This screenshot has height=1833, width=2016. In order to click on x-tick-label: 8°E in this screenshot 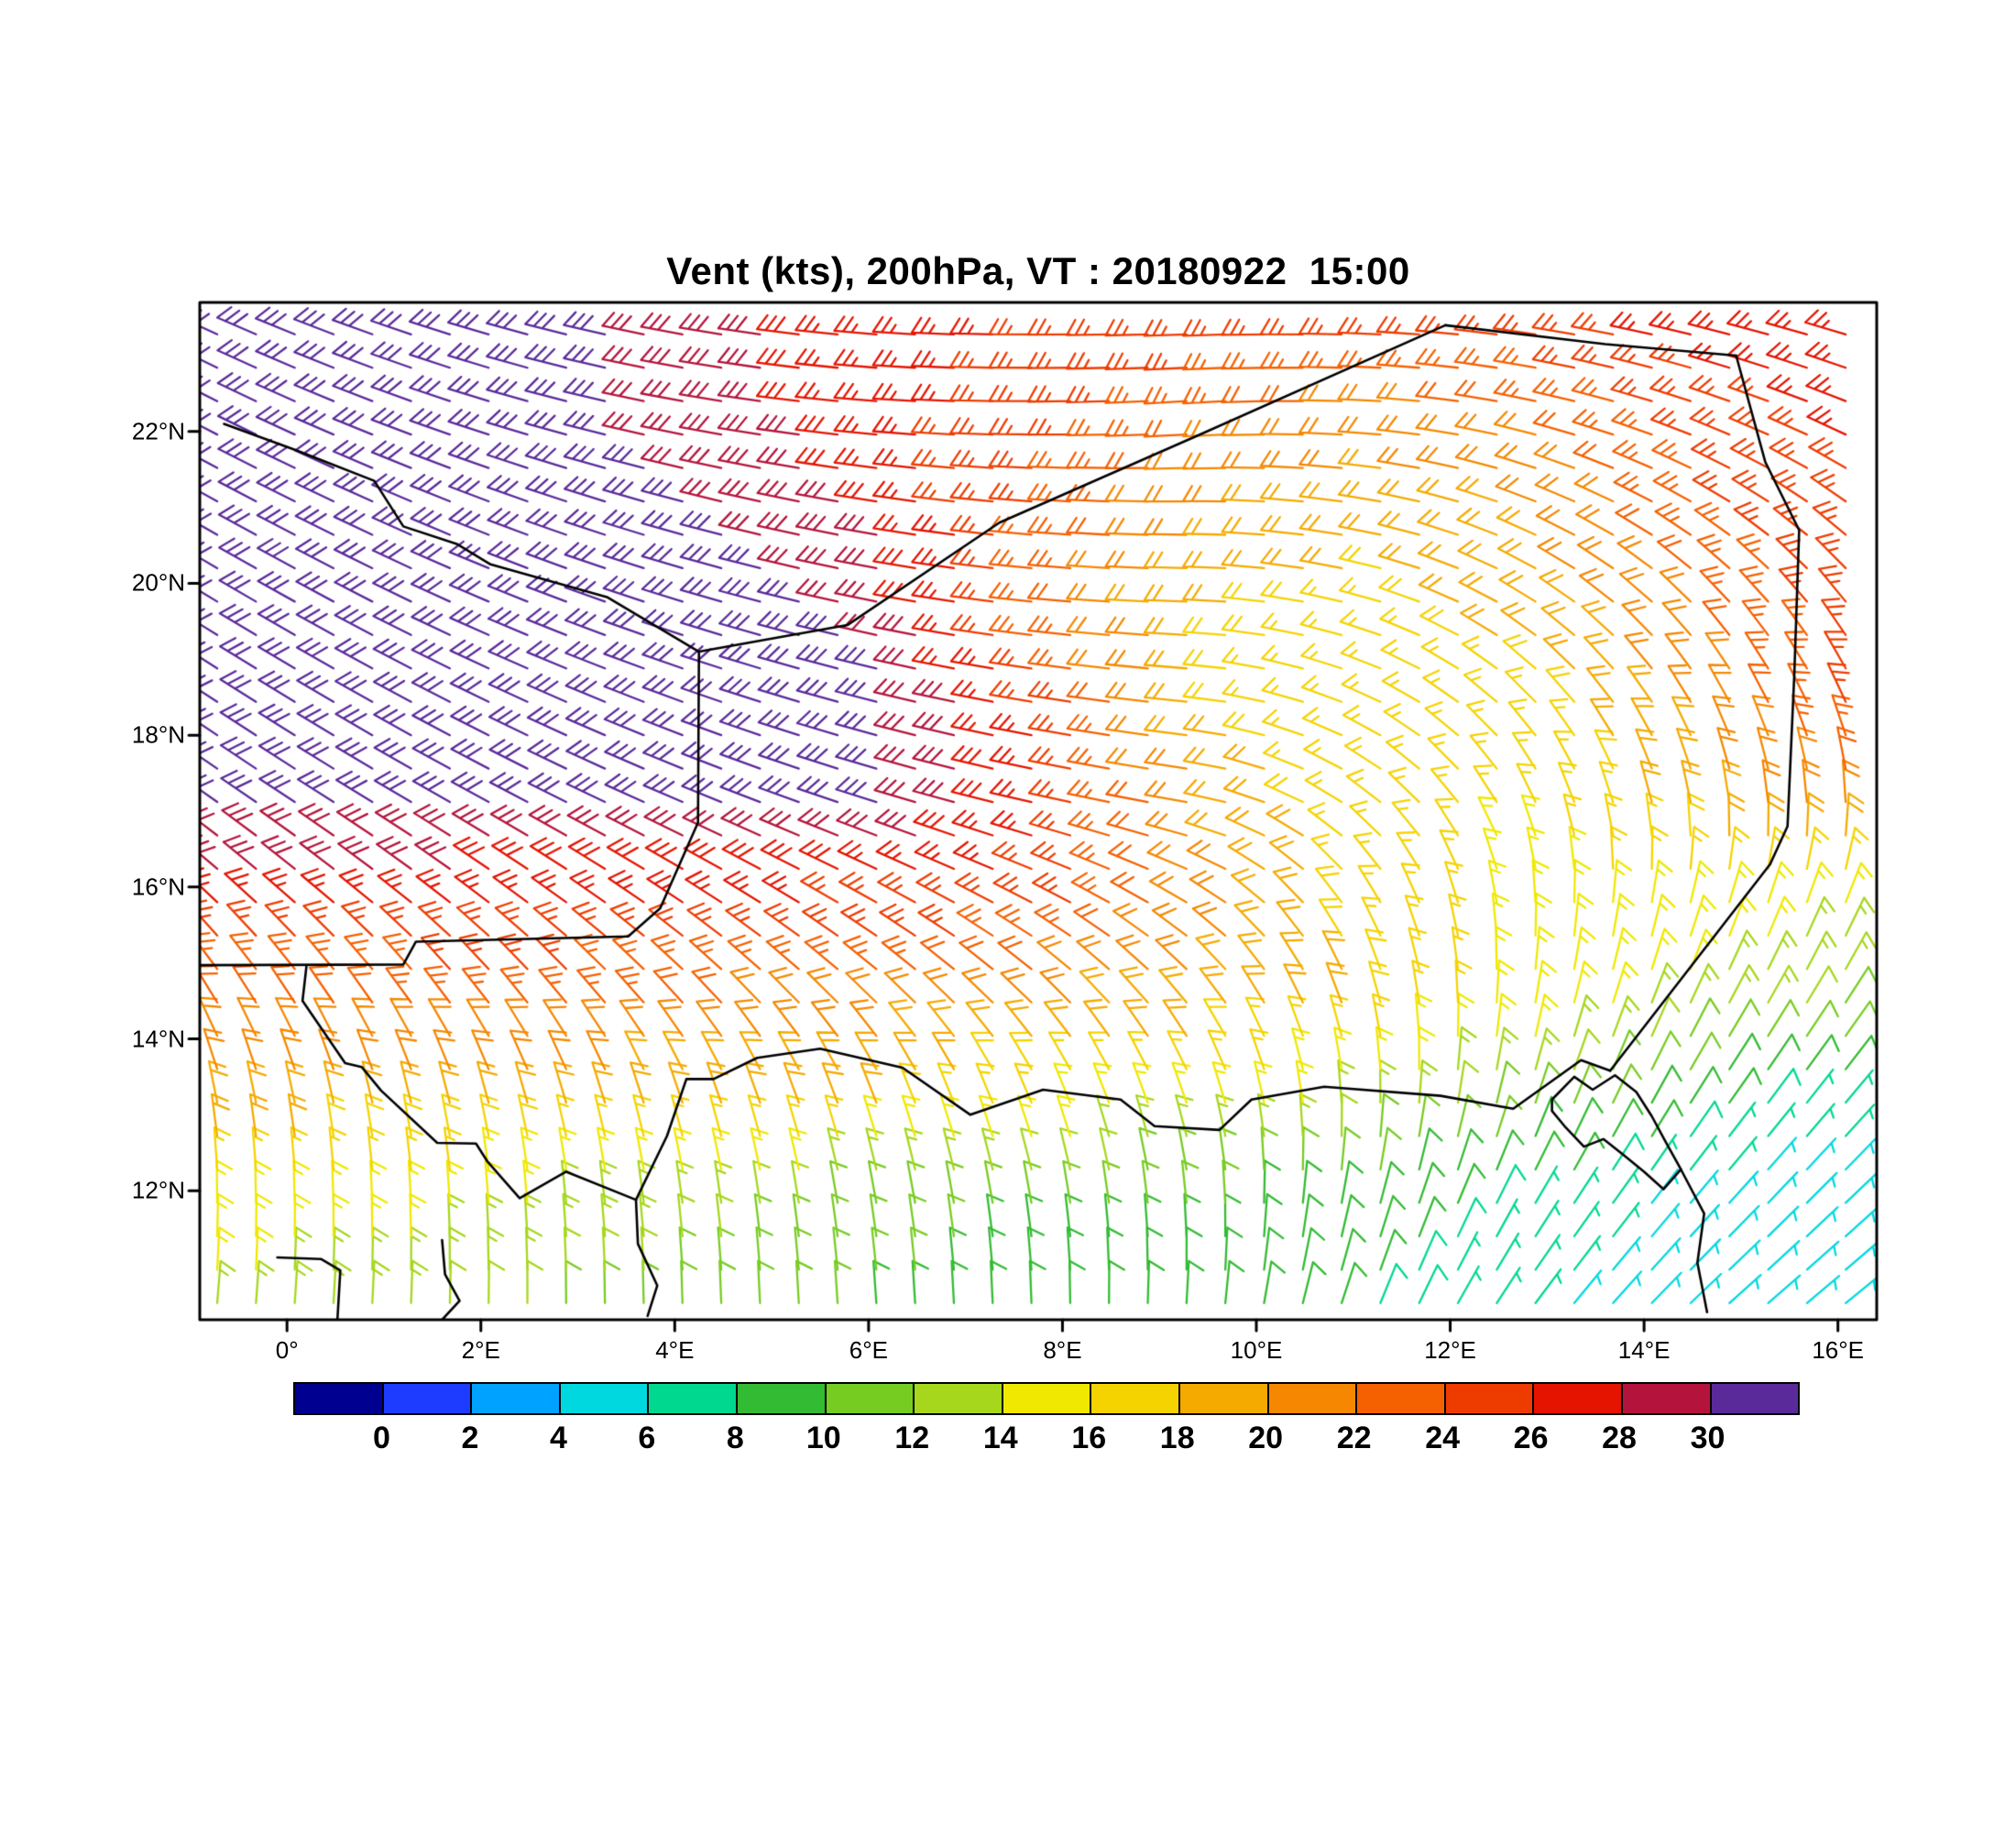, I will do `click(1062, 1350)`.